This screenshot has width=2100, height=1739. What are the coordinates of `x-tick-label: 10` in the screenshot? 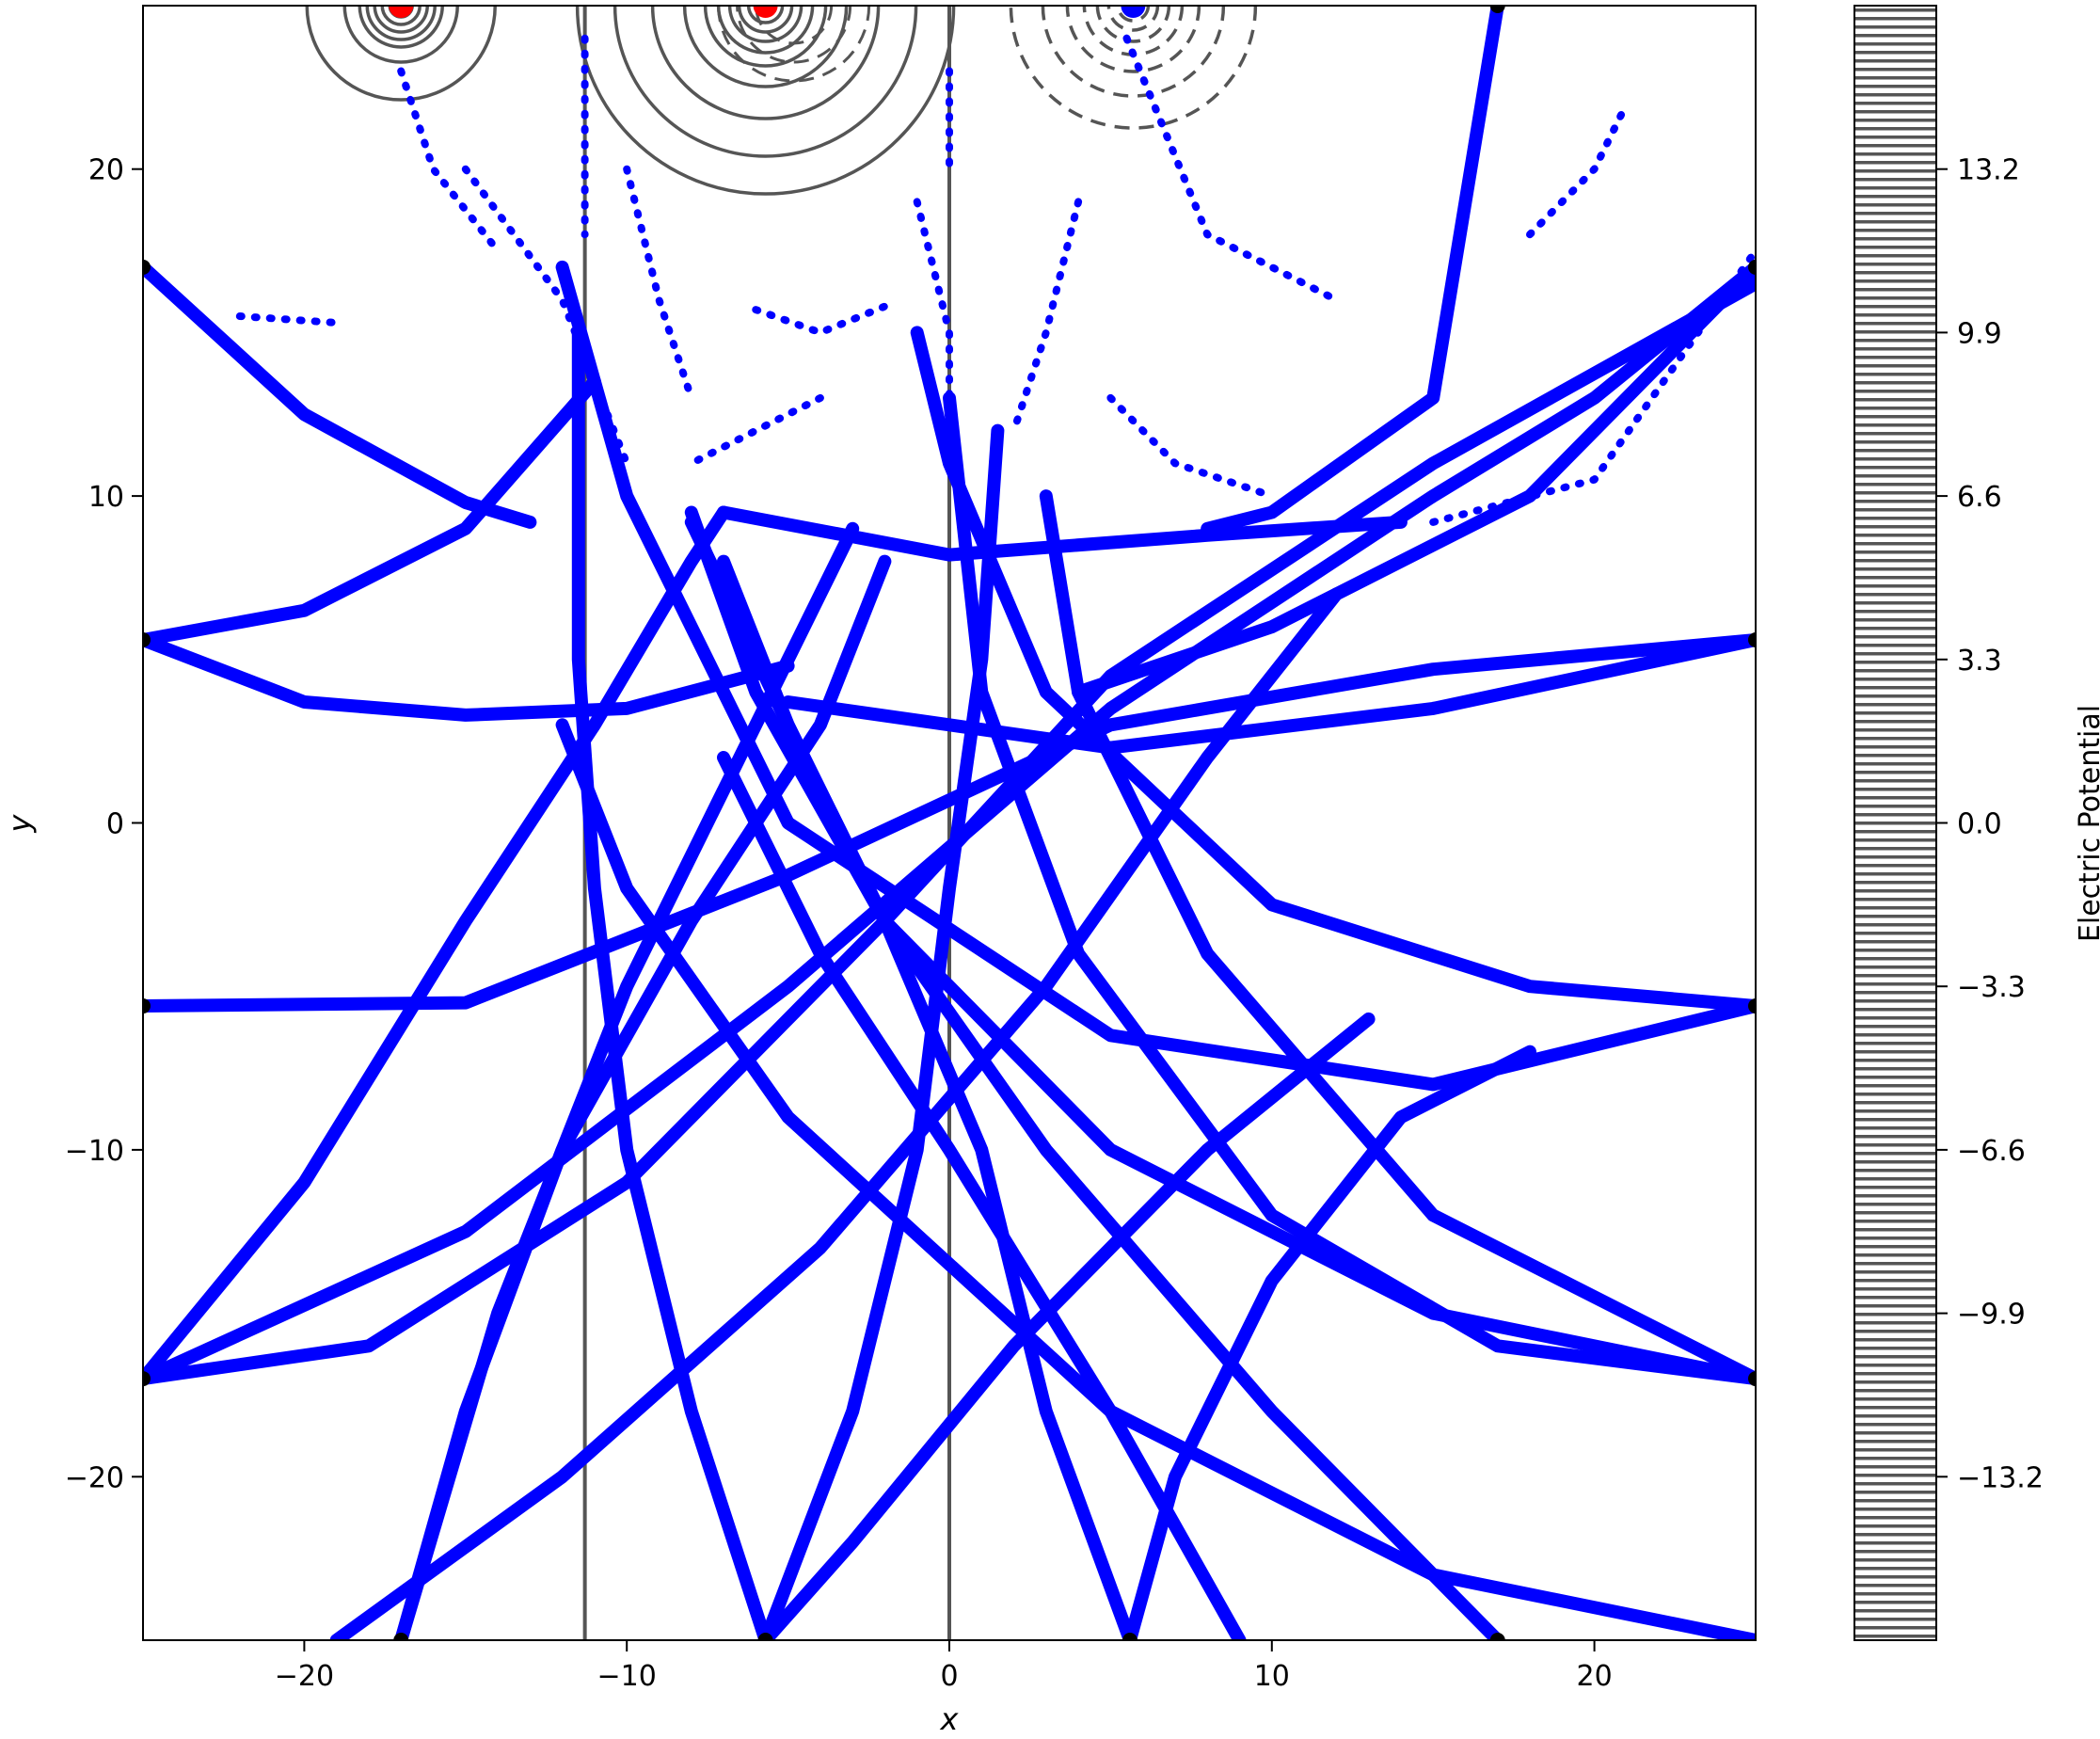 It's located at (1272, 1676).